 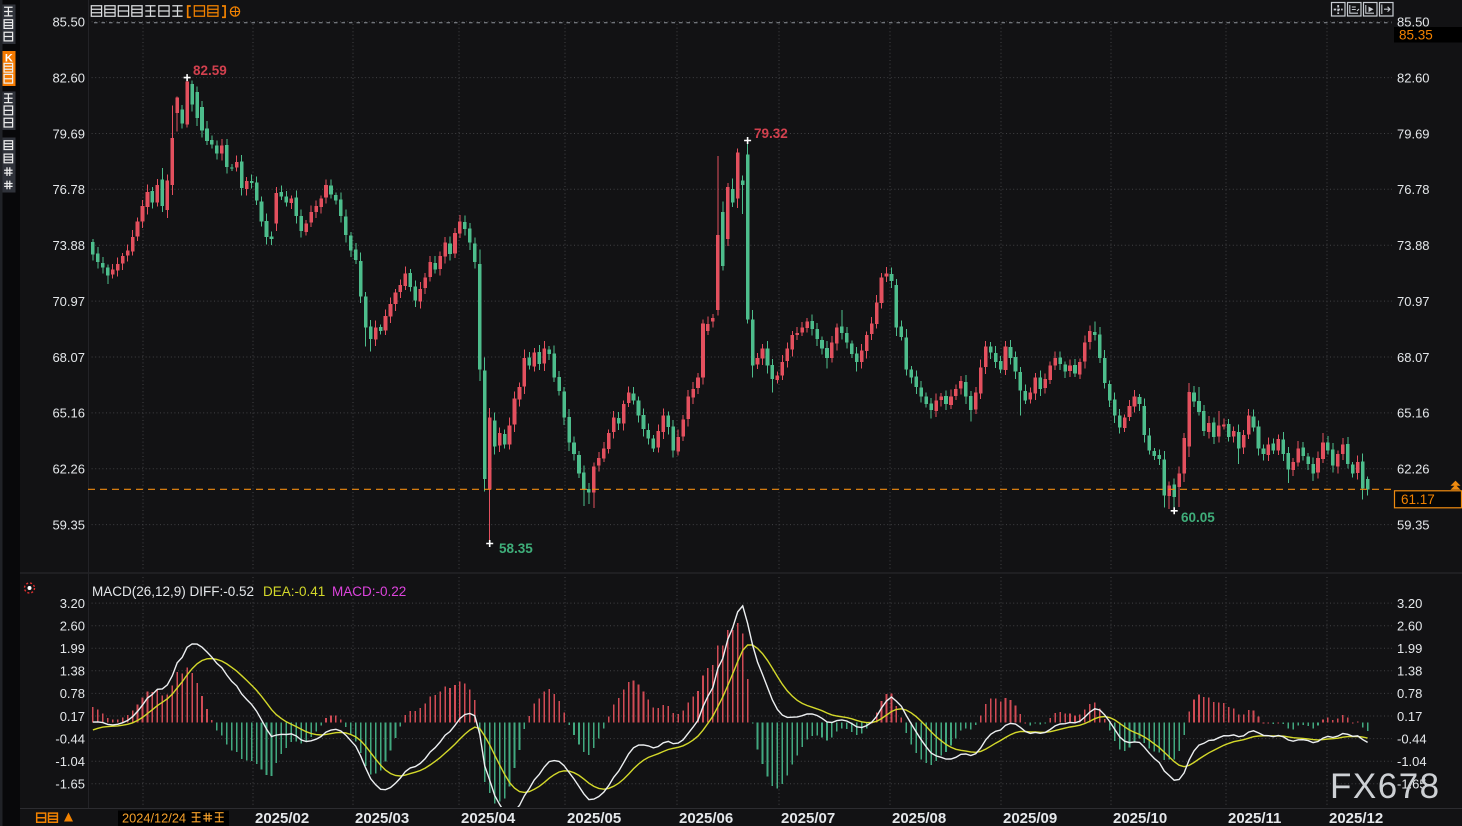 What do you see at coordinates (1030, 818) in the screenshot?
I see `svg-text: 2025/09` at bounding box center [1030, 818].